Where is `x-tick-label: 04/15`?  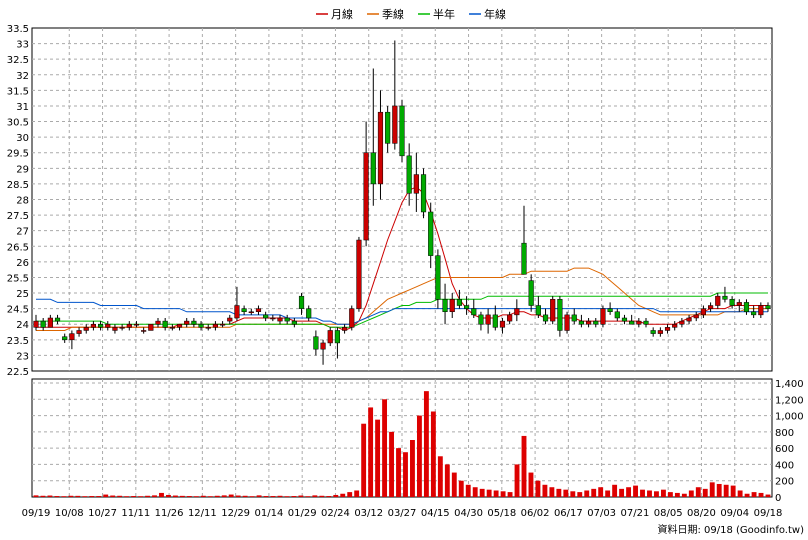
x-tick-label: 04/15 is located at coordinates (435, 513).